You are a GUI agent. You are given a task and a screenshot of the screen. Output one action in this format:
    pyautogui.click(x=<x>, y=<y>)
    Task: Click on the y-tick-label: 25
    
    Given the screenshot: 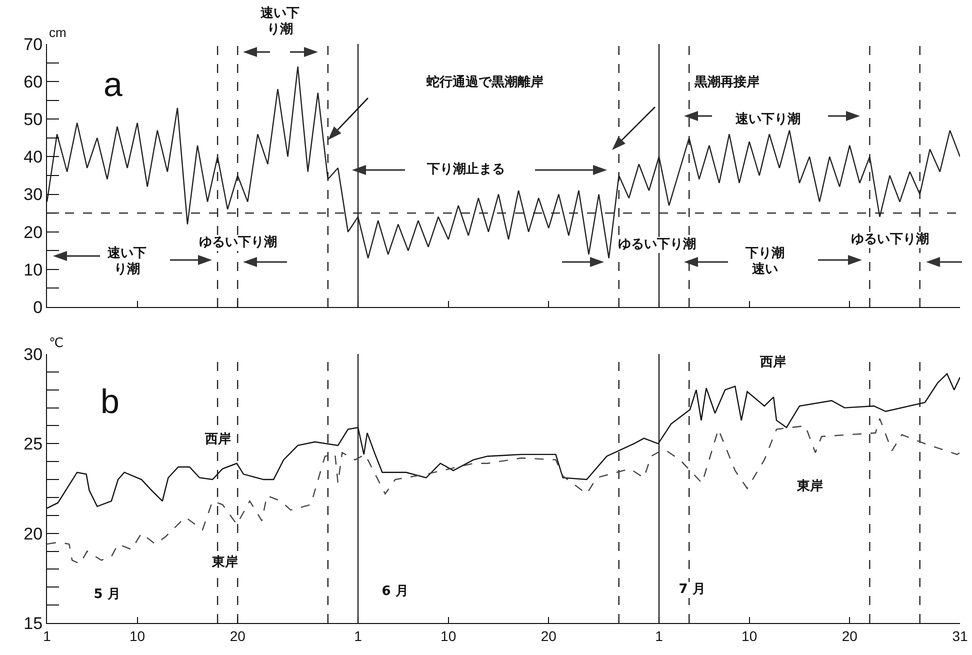 What is the action you would take?
    pyautogui.click(x=33, y=444)
    